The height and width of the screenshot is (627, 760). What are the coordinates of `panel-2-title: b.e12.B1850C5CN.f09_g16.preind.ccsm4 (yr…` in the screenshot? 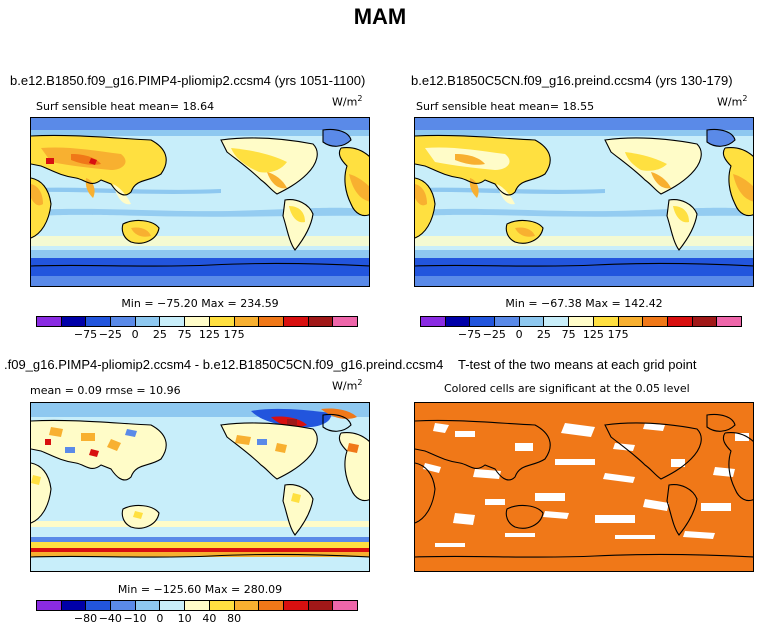 It's located at (572, 80).